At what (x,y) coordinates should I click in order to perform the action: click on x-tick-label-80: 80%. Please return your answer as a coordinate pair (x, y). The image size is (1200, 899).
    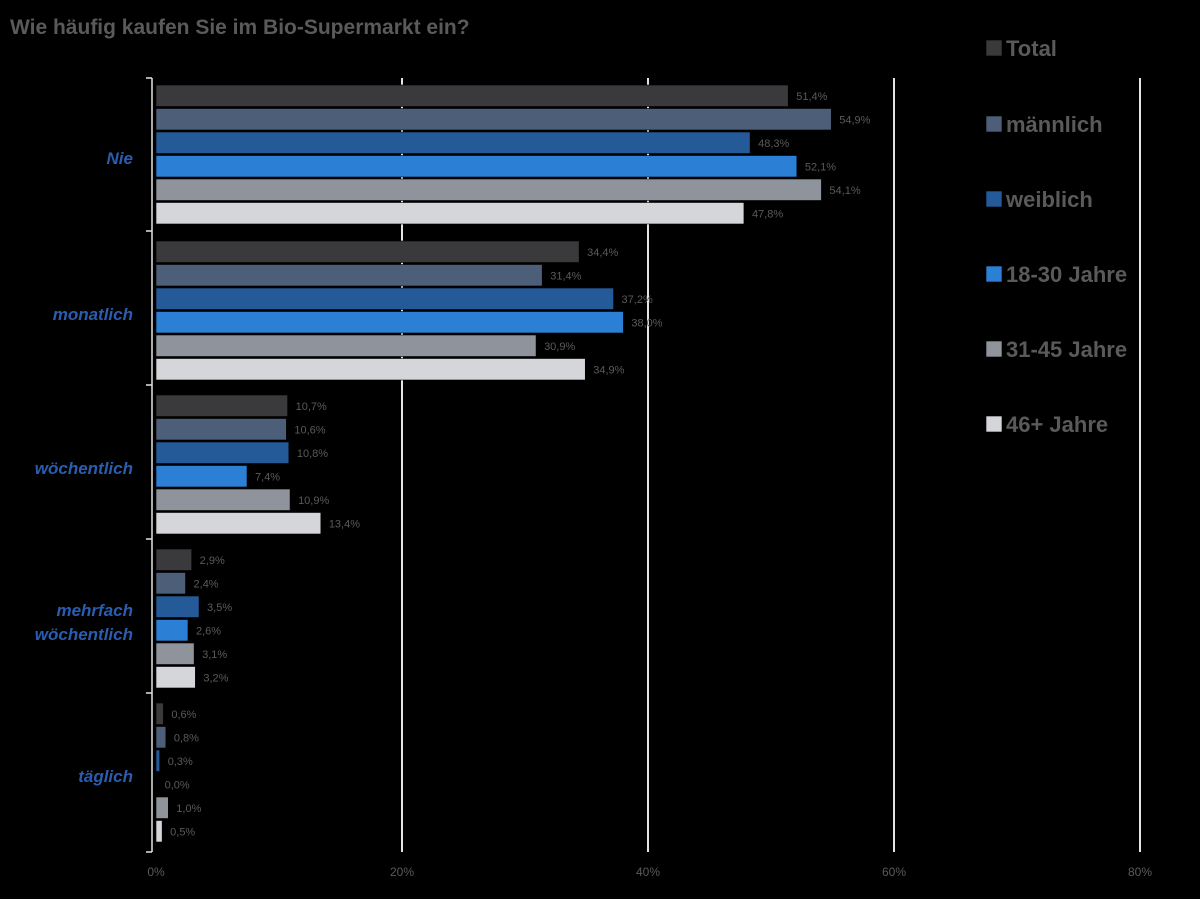
    Looking at the image, I should click on (1140, 872).